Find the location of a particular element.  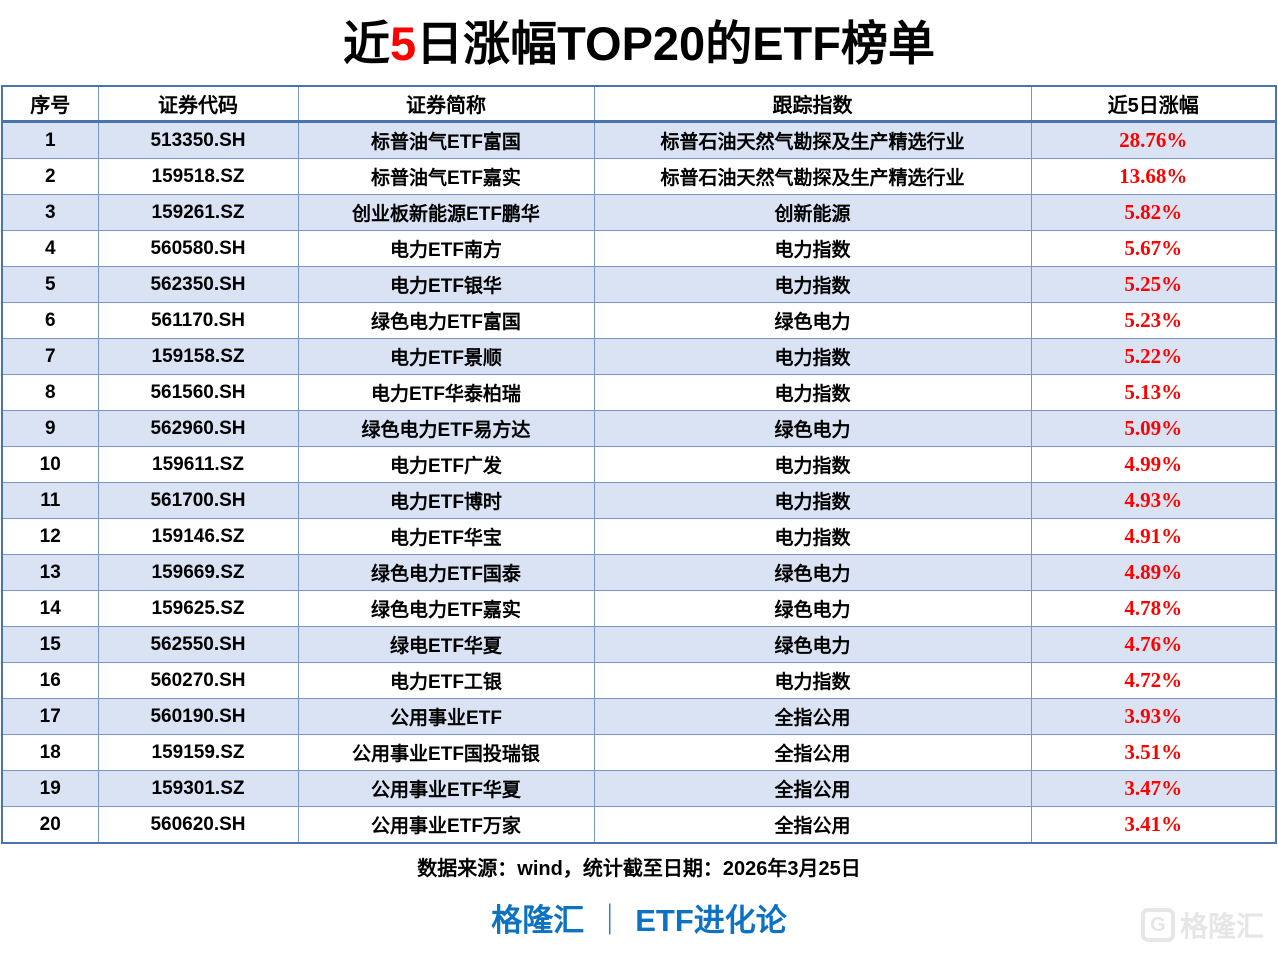

code-cell: 561560.SH is located at coordinates (198, 392).